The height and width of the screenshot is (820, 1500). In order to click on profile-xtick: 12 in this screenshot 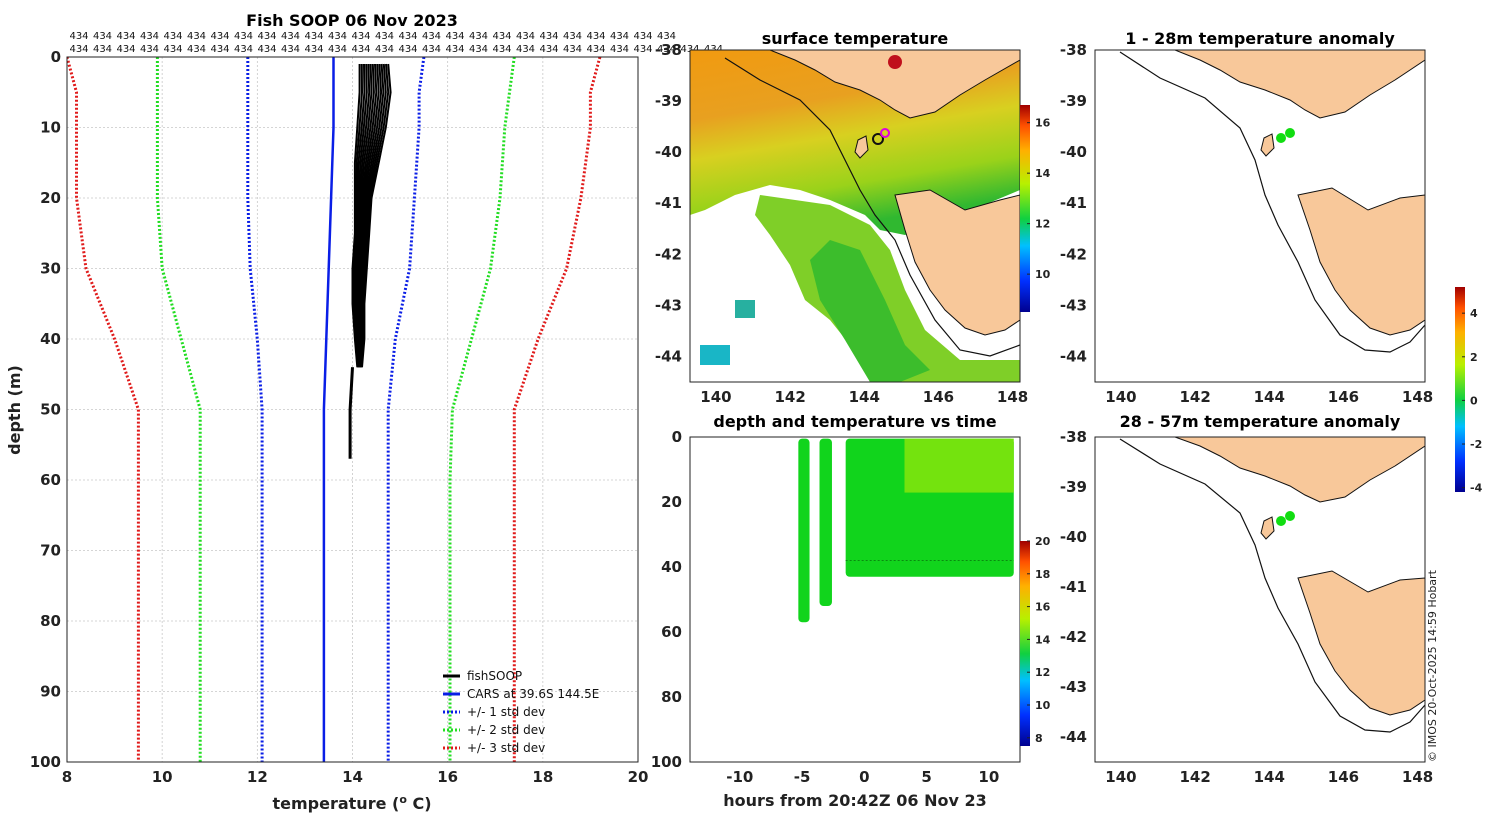, I will do `click(257, 777)`.